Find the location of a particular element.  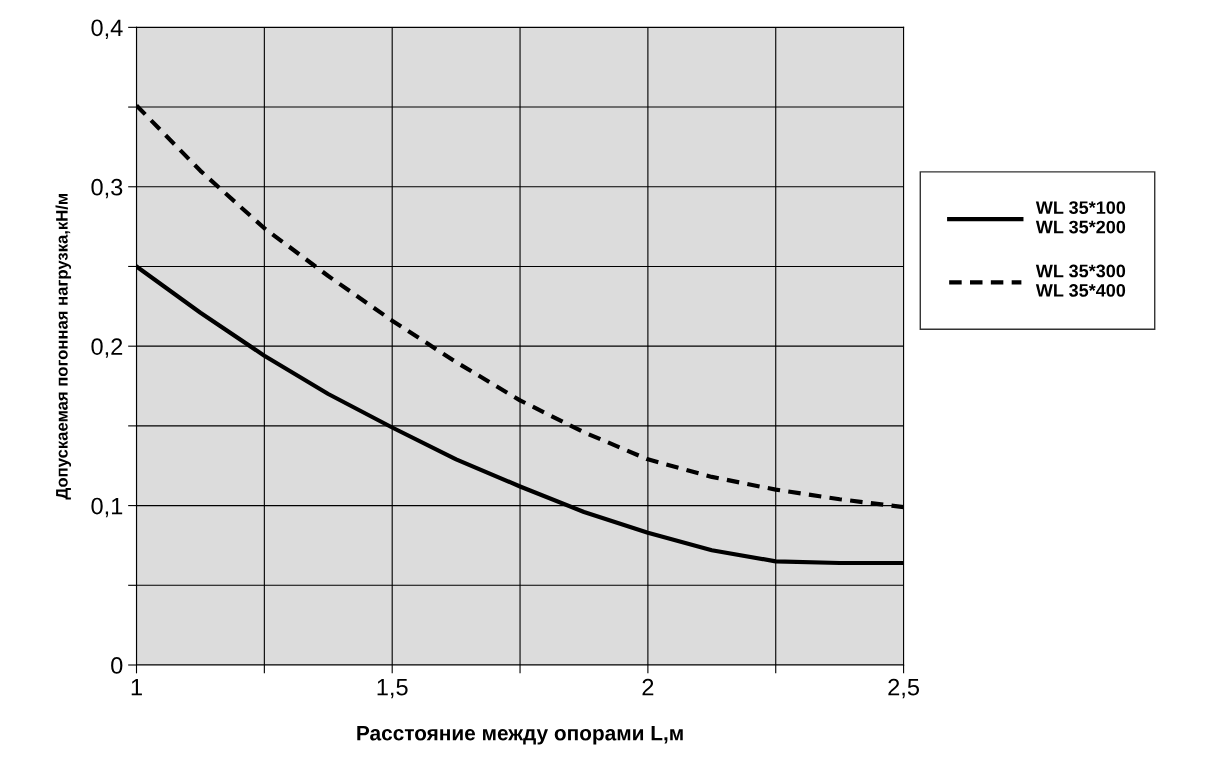

legend-label: WL 35*300 WL 35*400 is located at coordinates (1080, 280).